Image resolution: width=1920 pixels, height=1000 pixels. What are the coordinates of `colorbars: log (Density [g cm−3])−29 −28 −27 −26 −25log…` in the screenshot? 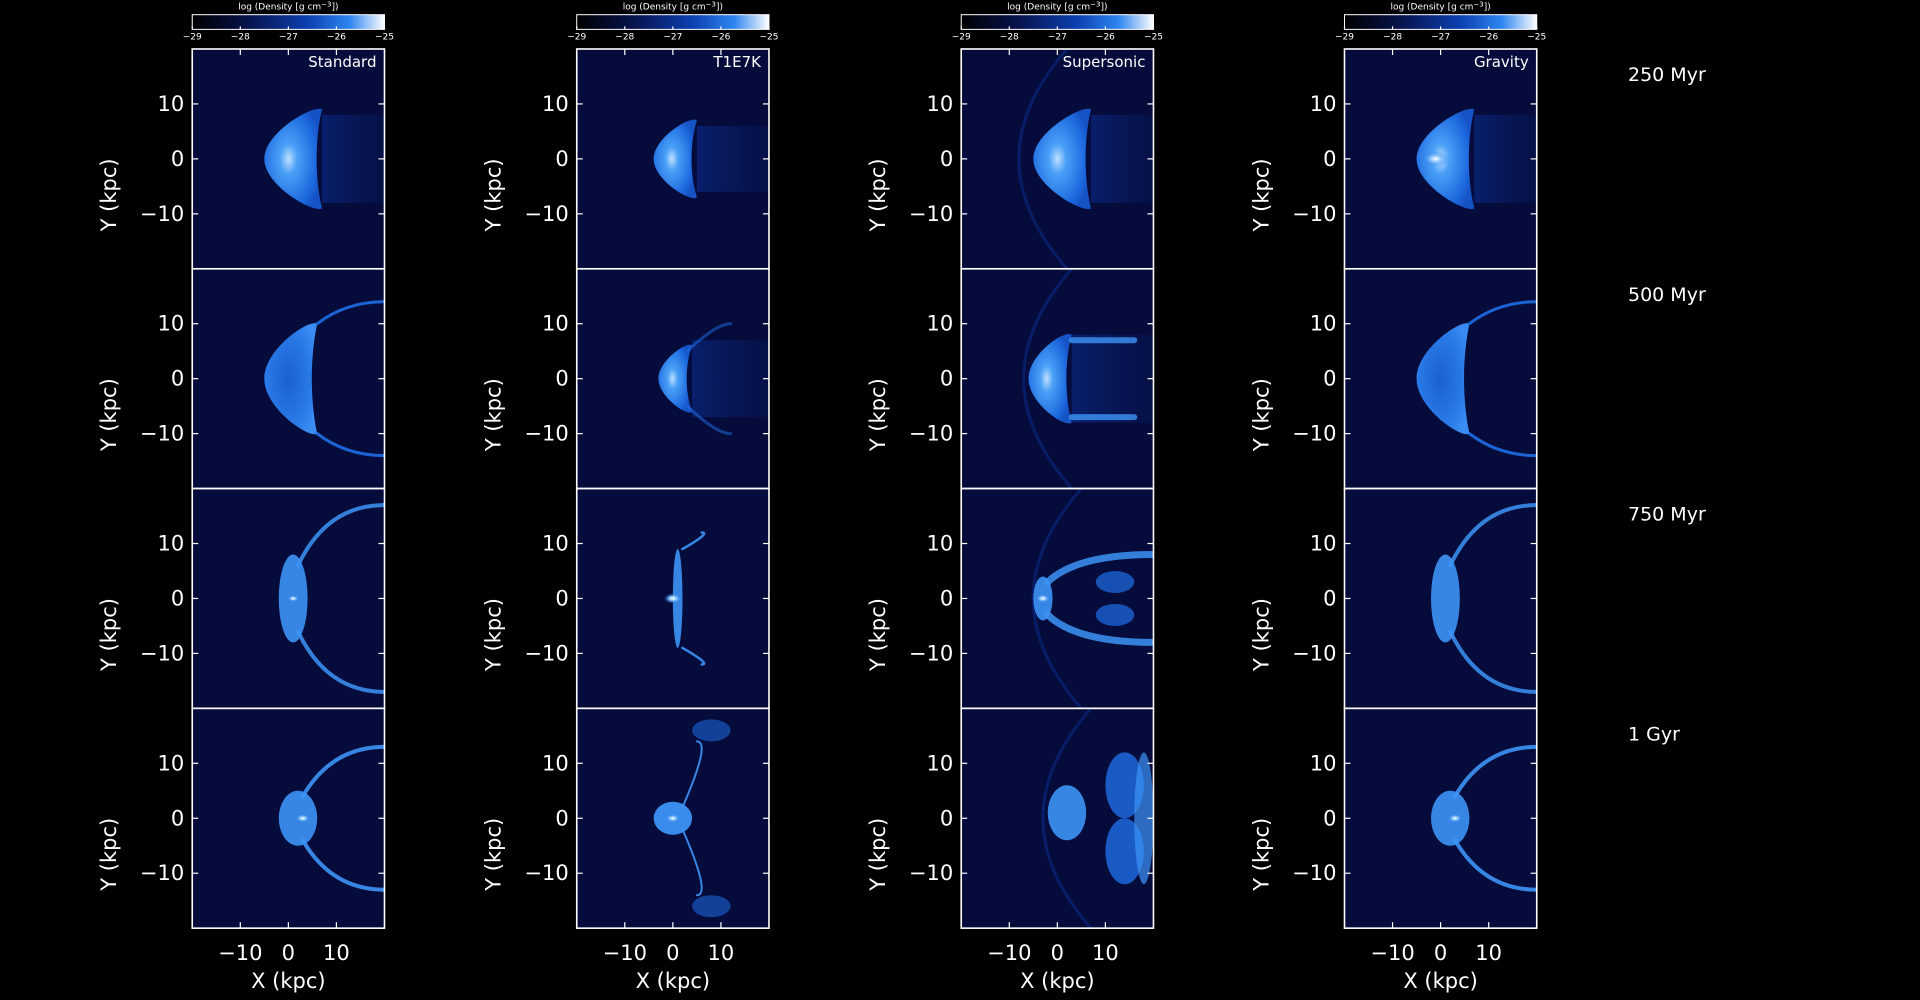 It's located at (864, 22).